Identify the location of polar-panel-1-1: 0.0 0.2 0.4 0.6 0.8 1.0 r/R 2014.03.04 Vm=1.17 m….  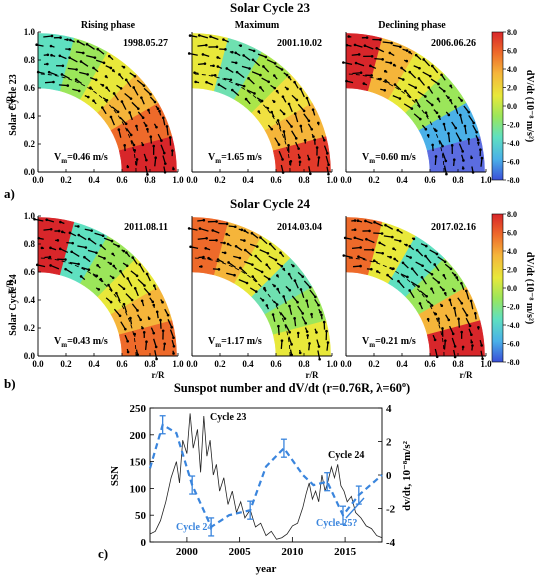
(262, 298).